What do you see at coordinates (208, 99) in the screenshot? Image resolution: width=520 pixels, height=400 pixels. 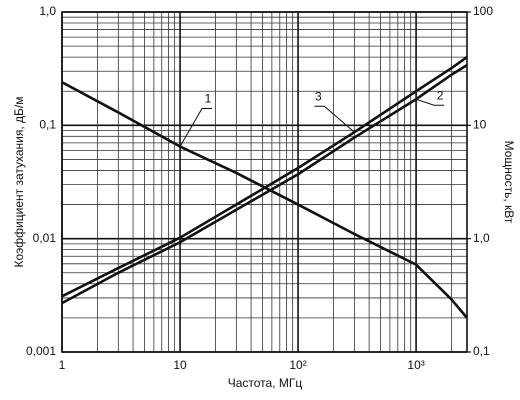 I see `curve-label: 1` at bounding box center [208, 99].